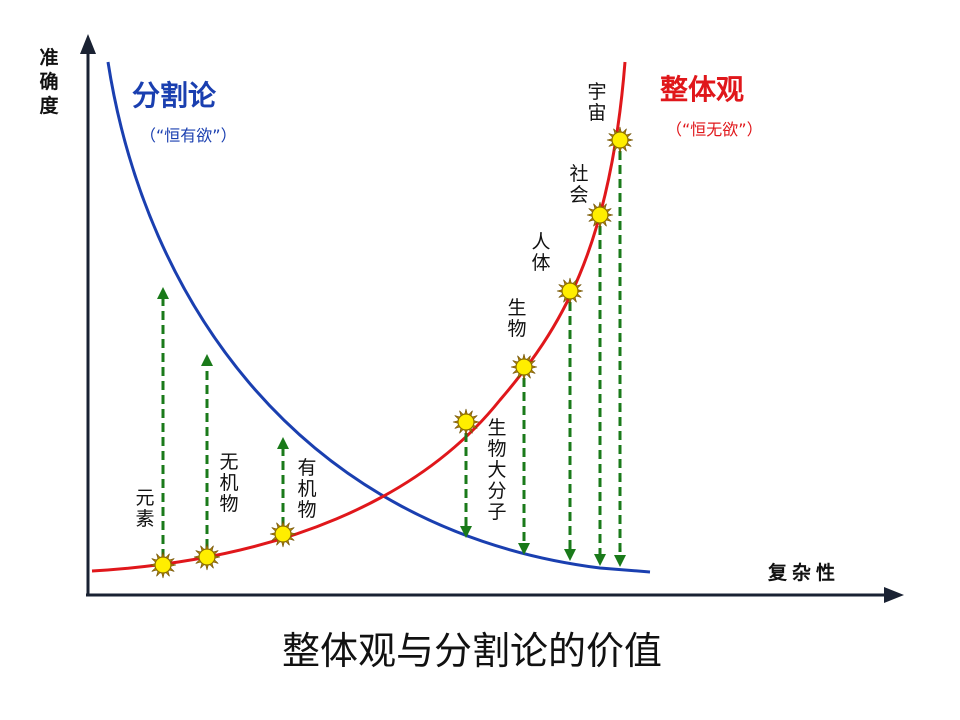  I want to click on sun-marker-biomolecule, so click(466, 422).